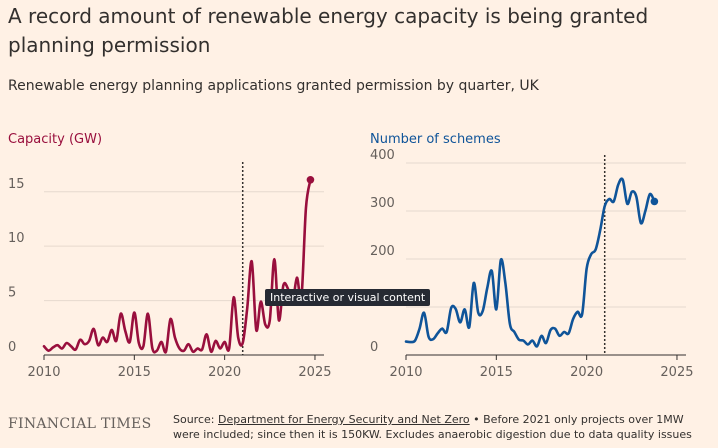 Image resolution: width=718 pixels, height=448 pixels. What do you see at coordinates (16, 184) in the screenshot?
I see `y-tick-label: 15` at bounding box center [16, 184].